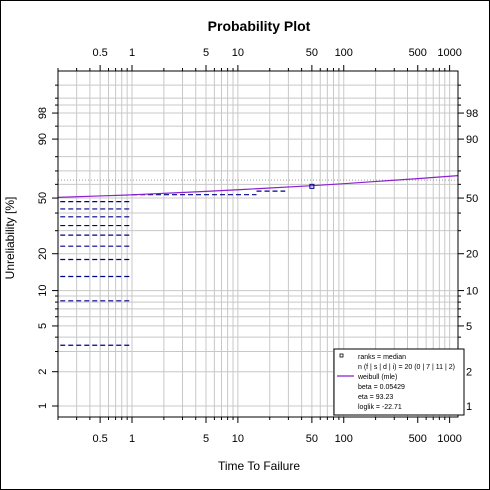  Describe the element at coordinates (382, 357) in the screenshot. I see `legend-entry: ranks = median` at that location.